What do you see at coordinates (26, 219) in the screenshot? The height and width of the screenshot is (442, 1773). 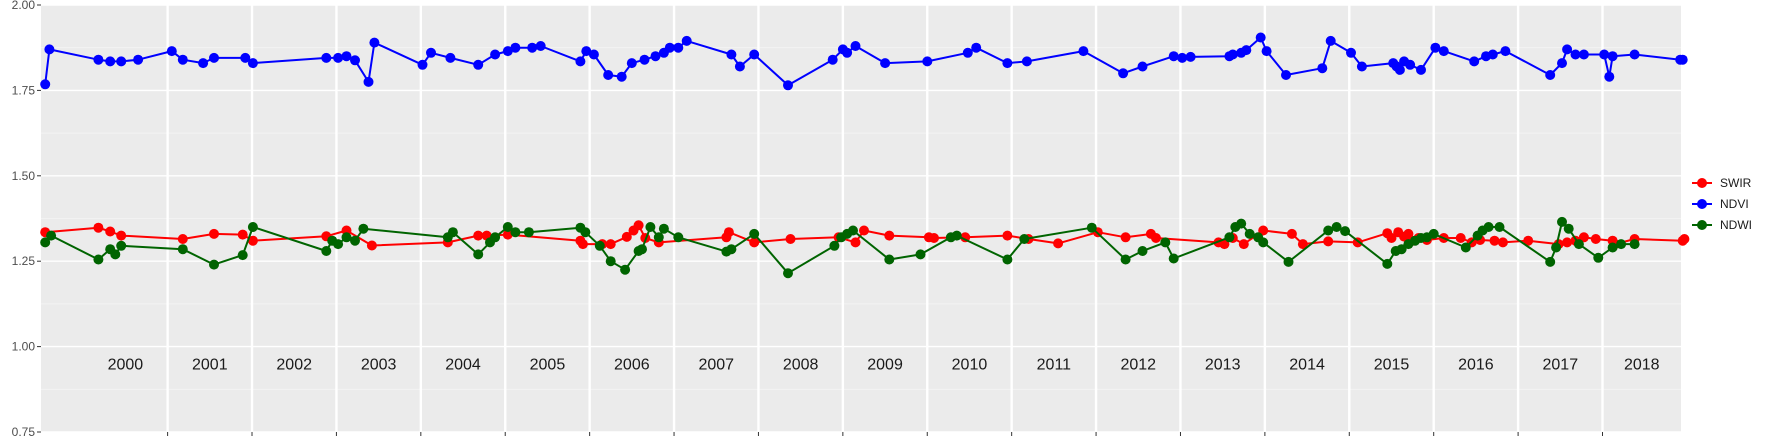 I see `y-axis: 0.75 1.00 1.25 1.50 1.75 2.00` at bounding box center [26, 219].